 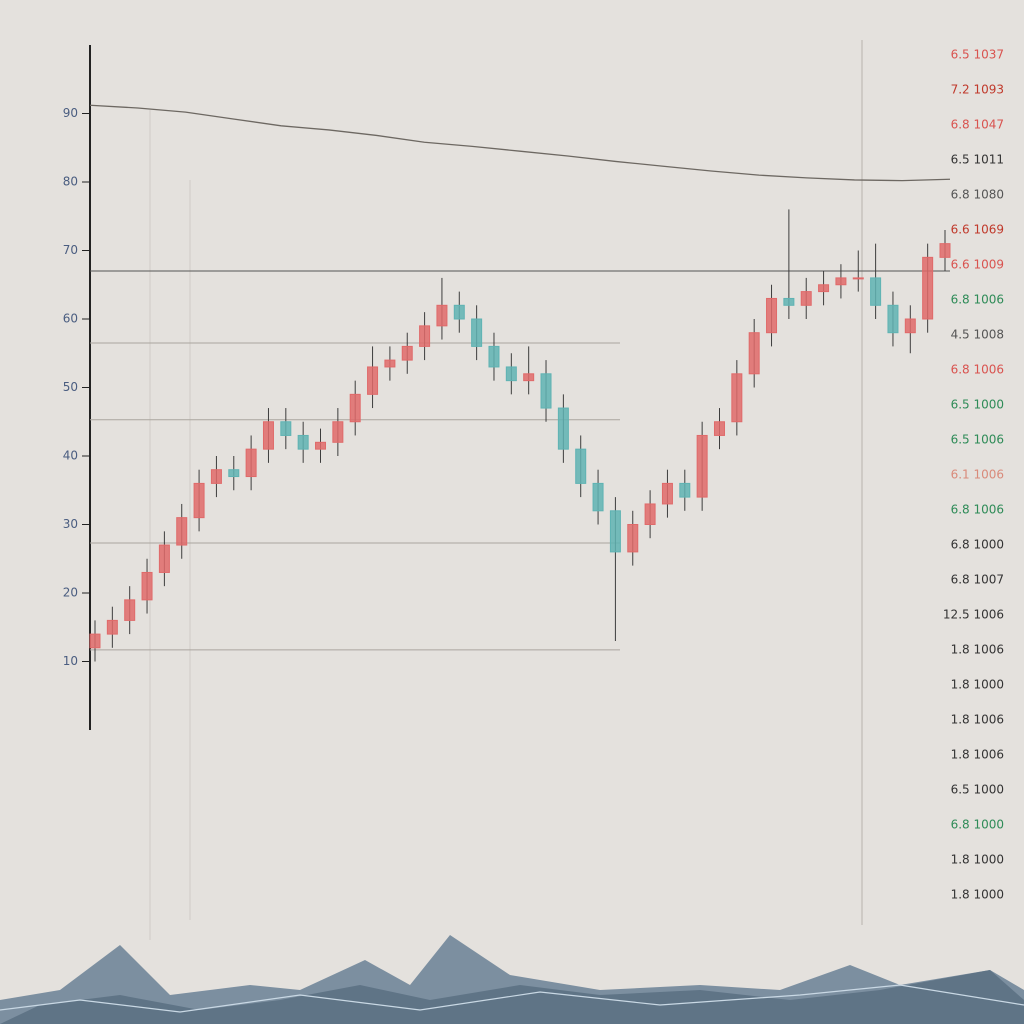 What do you see at coordinates (977, 265) in the screenshot?
I see `right-label: 6.6 1009` at bounding box center [977, 265].